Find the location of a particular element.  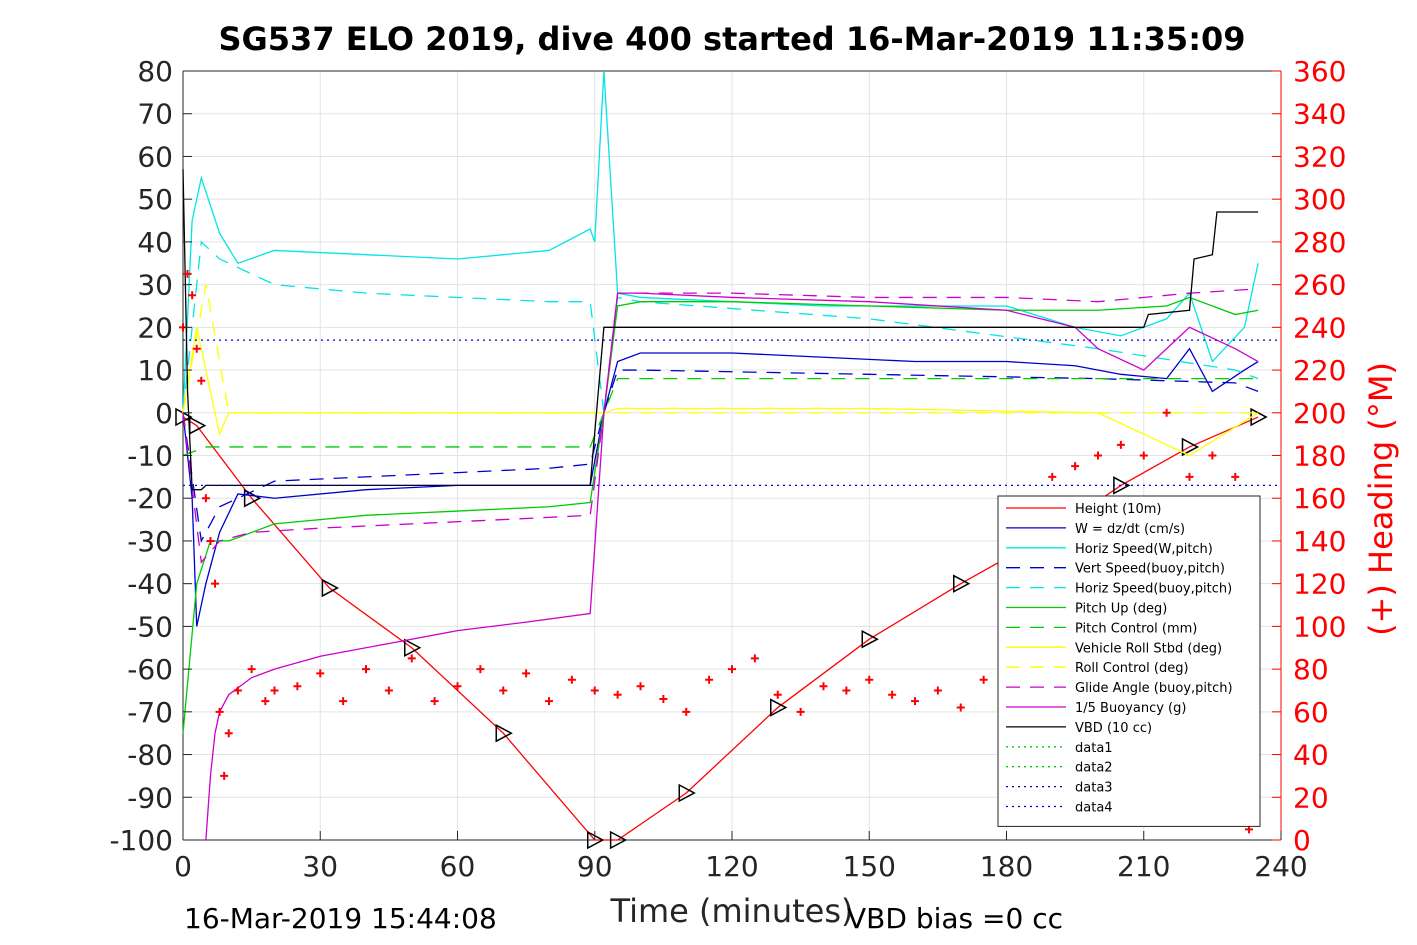

x-tick-label: 0 is located at coordinates (183, 866).